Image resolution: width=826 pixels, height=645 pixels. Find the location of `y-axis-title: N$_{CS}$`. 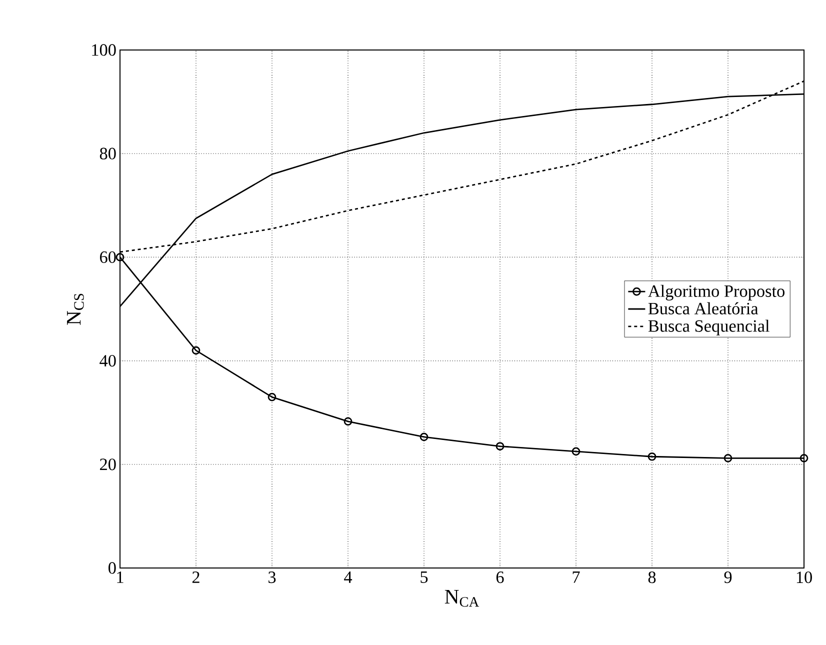

y-axis-title: N$_{CS}$ is located at coordinates (75, 309).